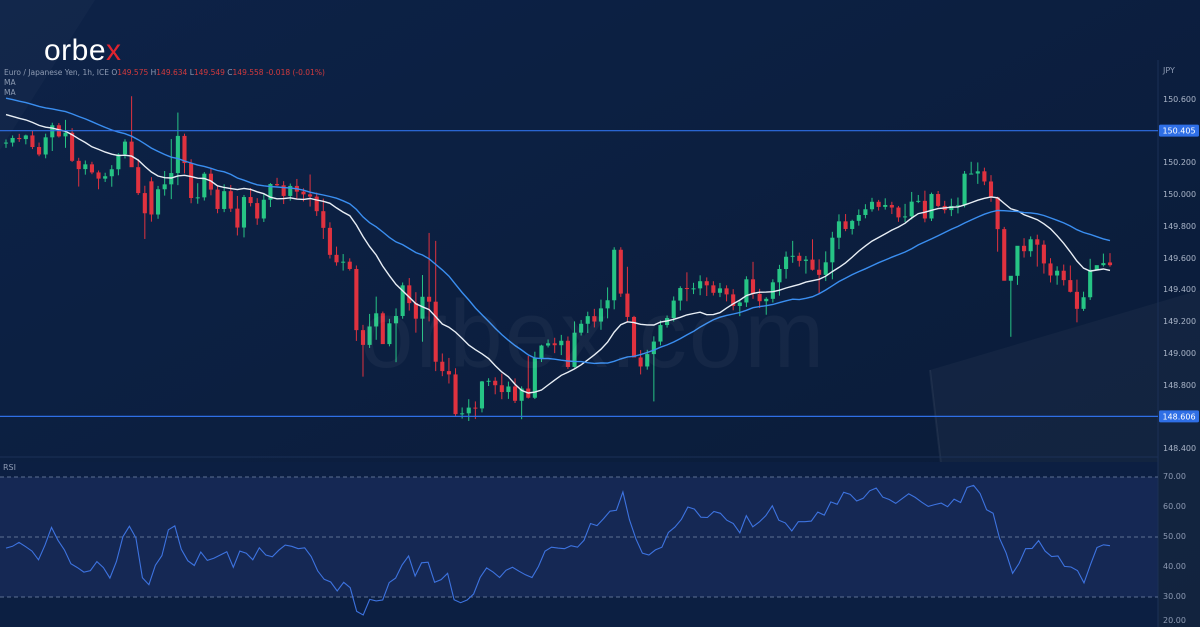 This screenshot has height=627, width=1200. What do you see at coordinates (114, 72) in the screenshot?
I see `legend-open-label: O` at bounding box center [114, 72].